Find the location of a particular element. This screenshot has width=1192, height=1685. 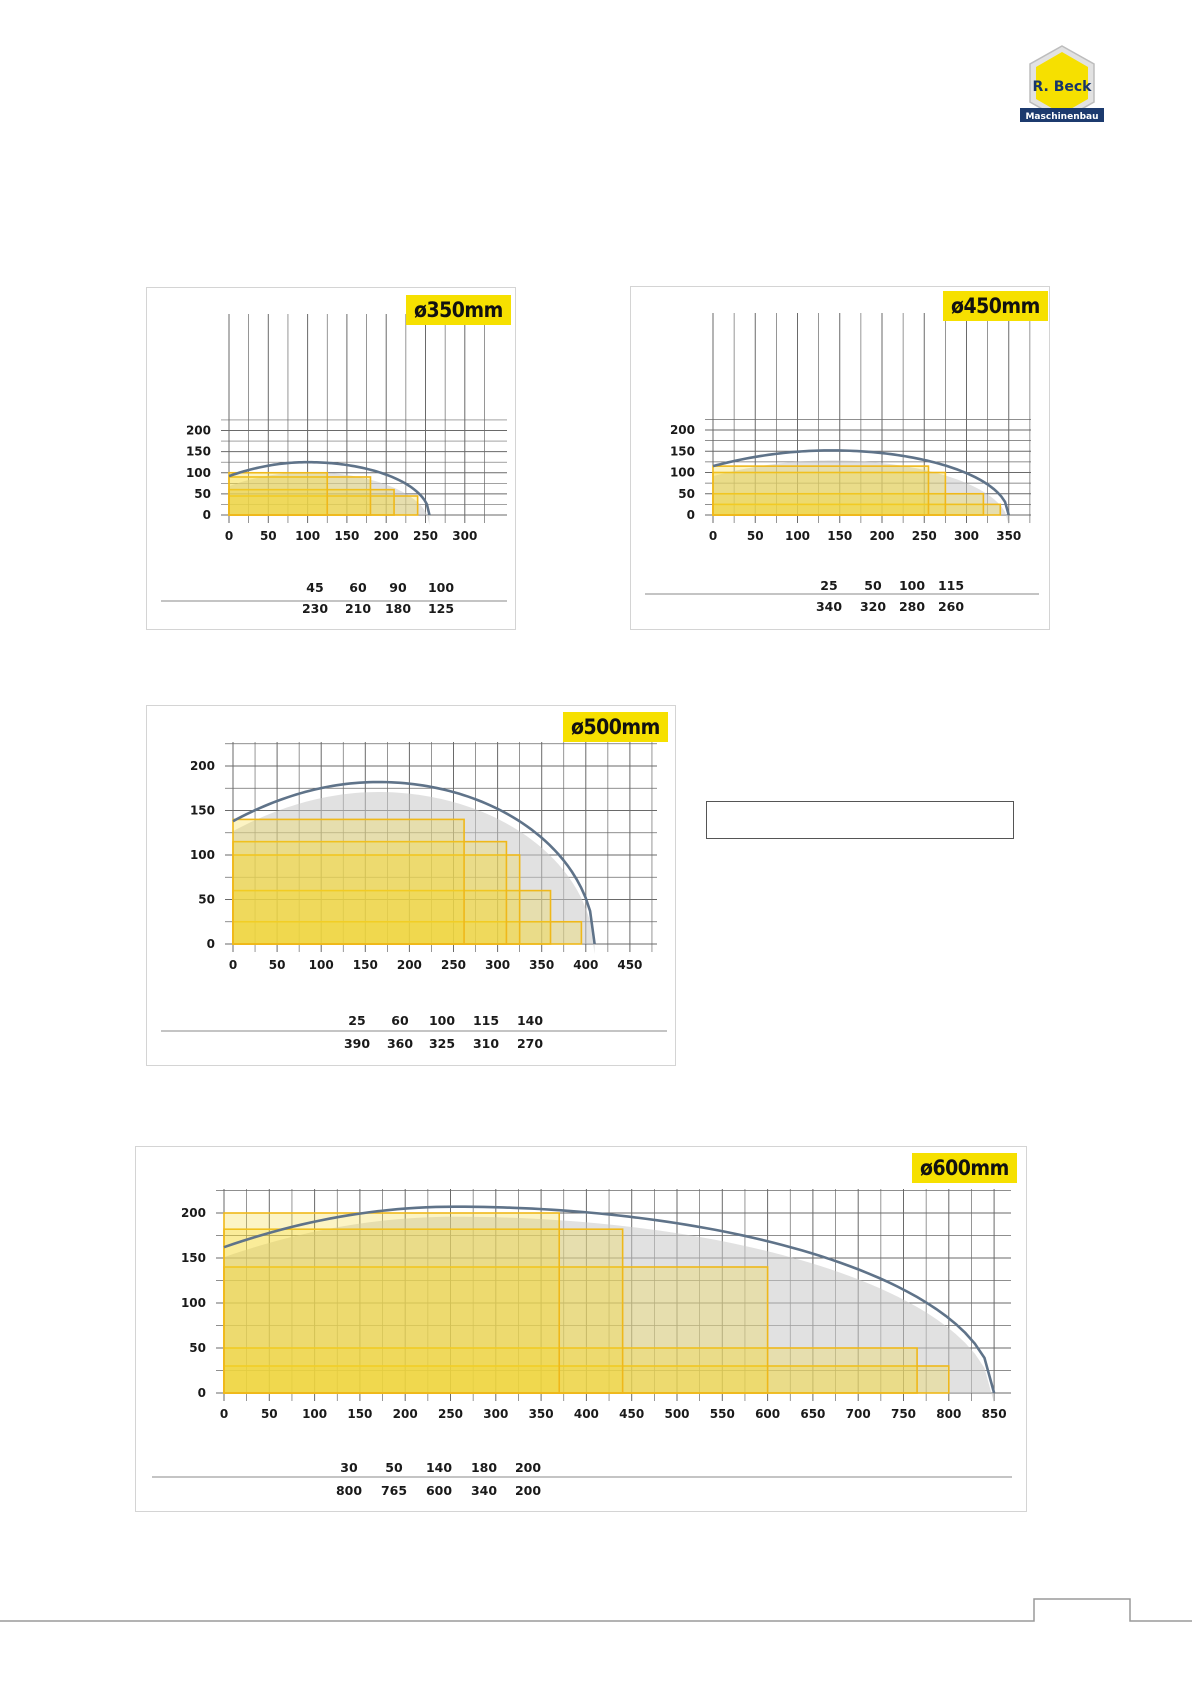

diameter-badge-600: ø600mm is located at coordinates (964, 1168).